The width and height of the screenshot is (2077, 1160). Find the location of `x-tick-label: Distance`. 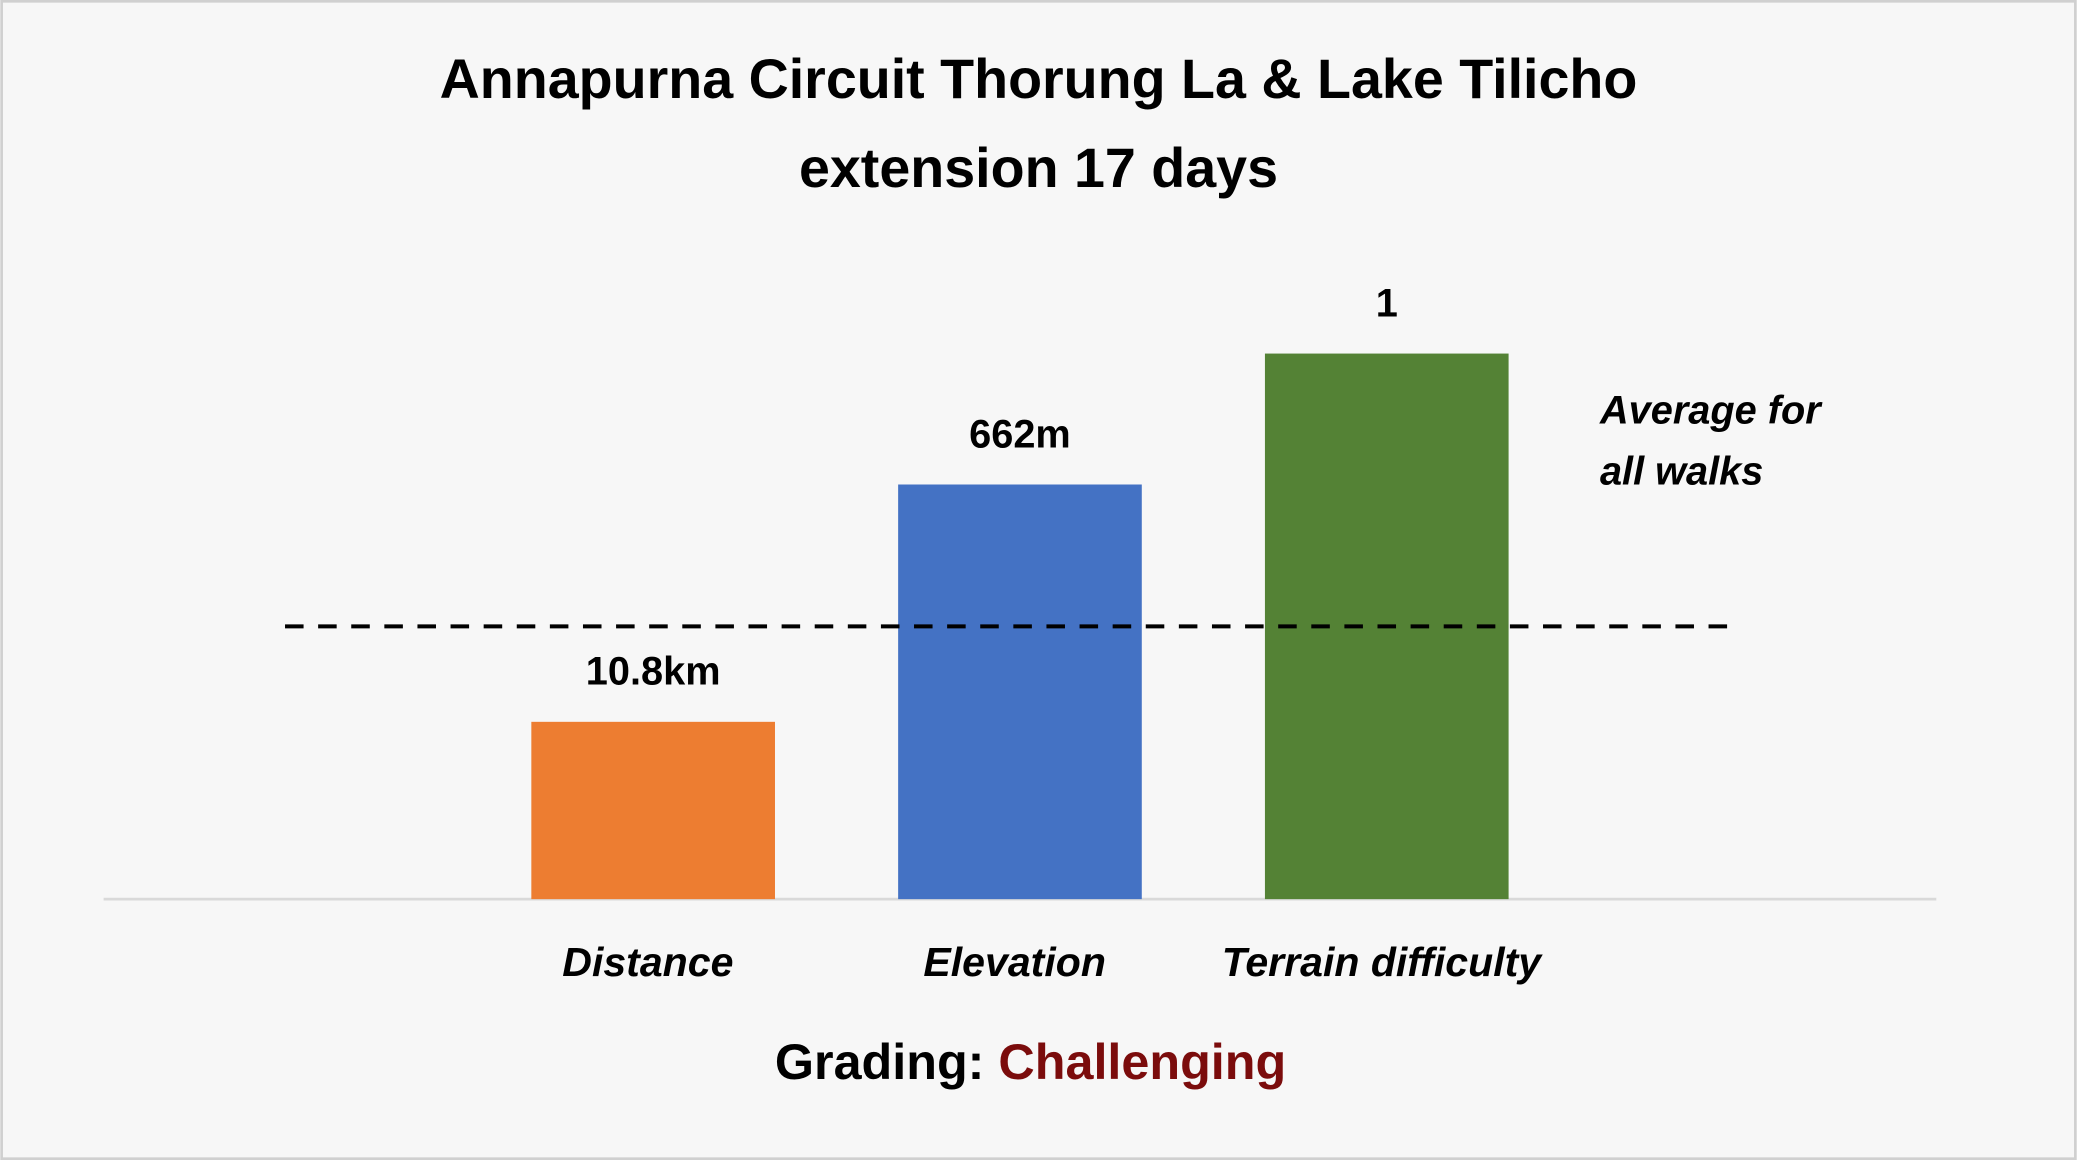

x-tick-label: Distance is located at coordinates (647, 962).